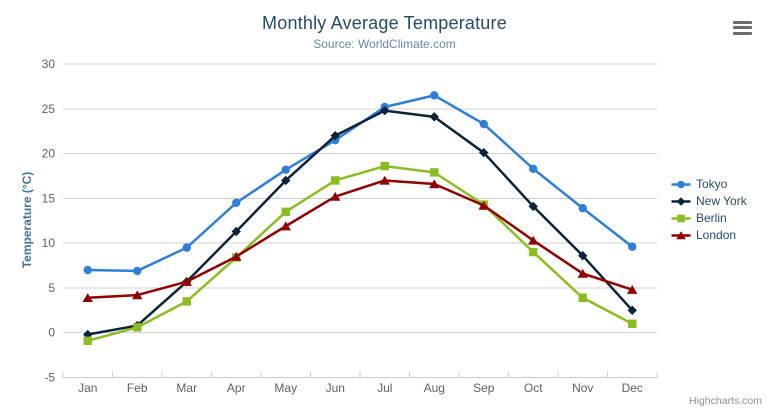 This screenshot has width=769, height=416. I want to click on x-axis-label: Oct, so click(533, 388).